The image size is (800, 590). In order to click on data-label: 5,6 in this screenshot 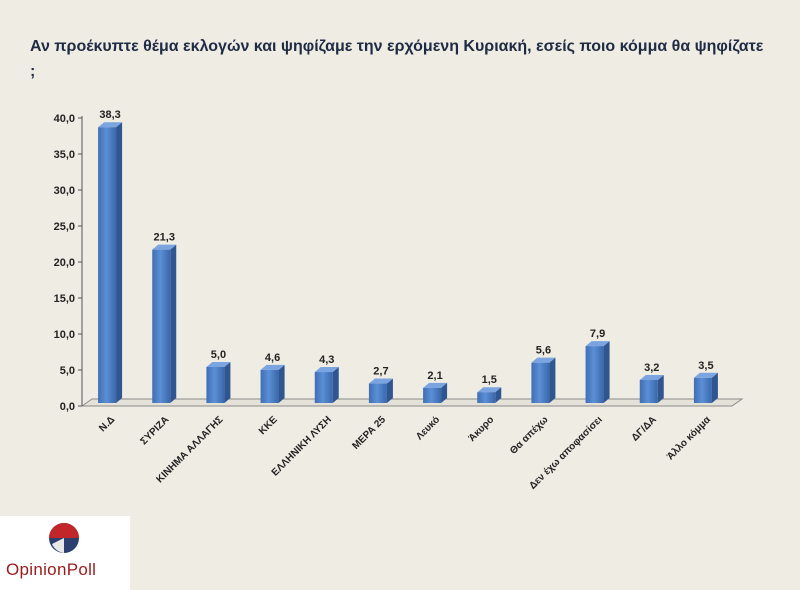, I will do `click(543, 351)`.